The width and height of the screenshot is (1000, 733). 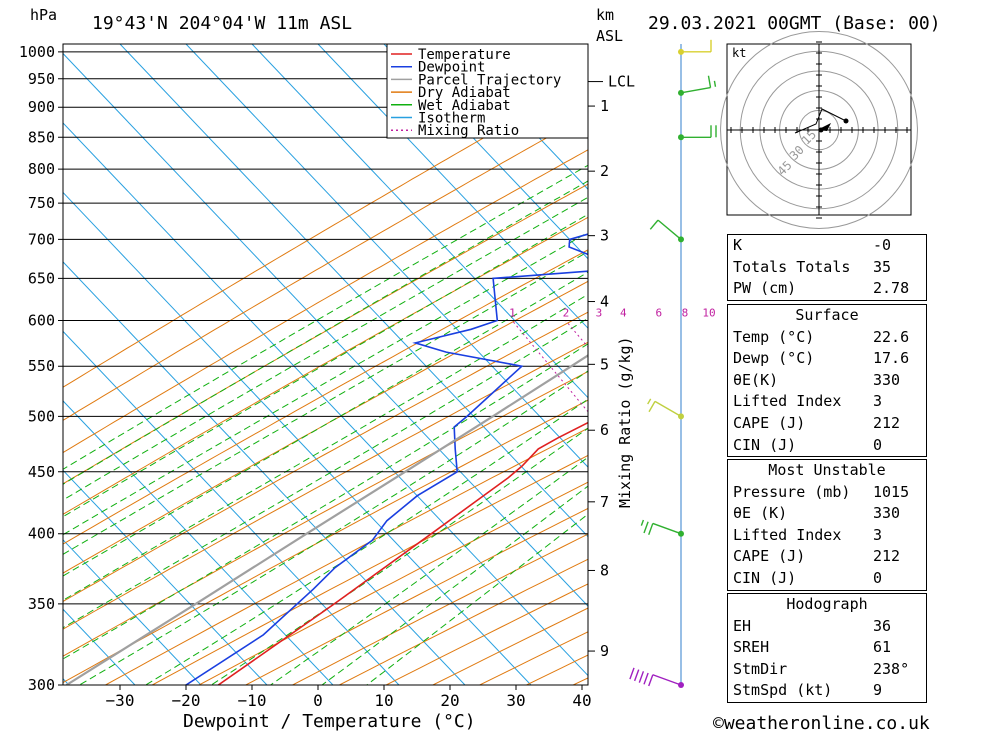 What do you see at coordinates (827, 267) in the screenshot?
I see `indices-table: K -0 Totals Totals 35 PW (cm) 2.78` at bounding box center [827, 267].